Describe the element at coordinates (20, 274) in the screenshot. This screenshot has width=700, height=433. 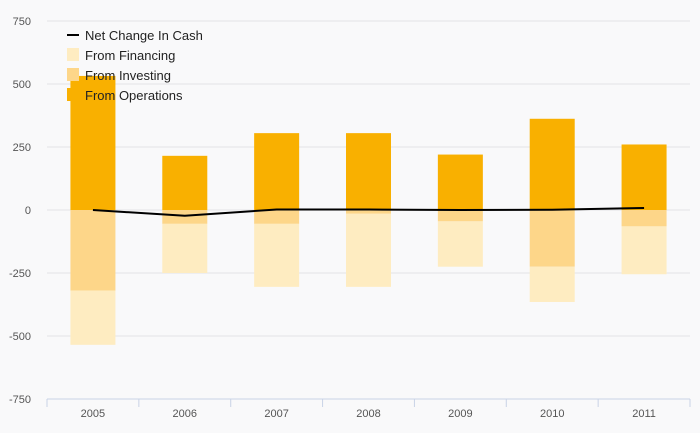
I see `y-tick-label: -250` at that location.